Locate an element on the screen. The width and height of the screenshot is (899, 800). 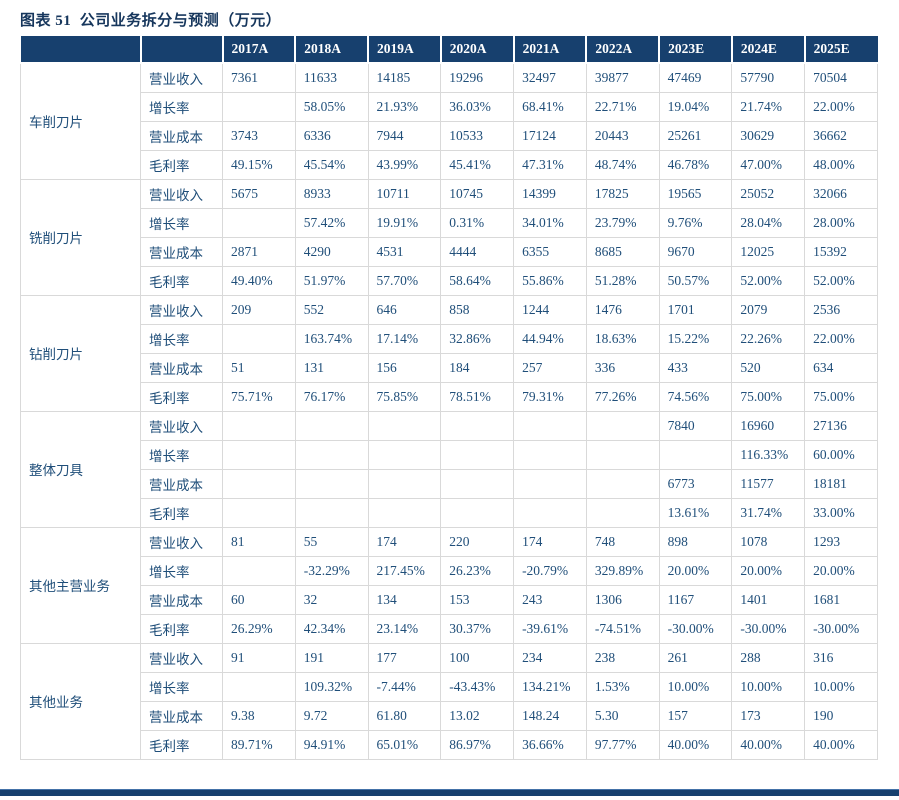
value-cell: 42.34% is located at coordinates (331, 628).